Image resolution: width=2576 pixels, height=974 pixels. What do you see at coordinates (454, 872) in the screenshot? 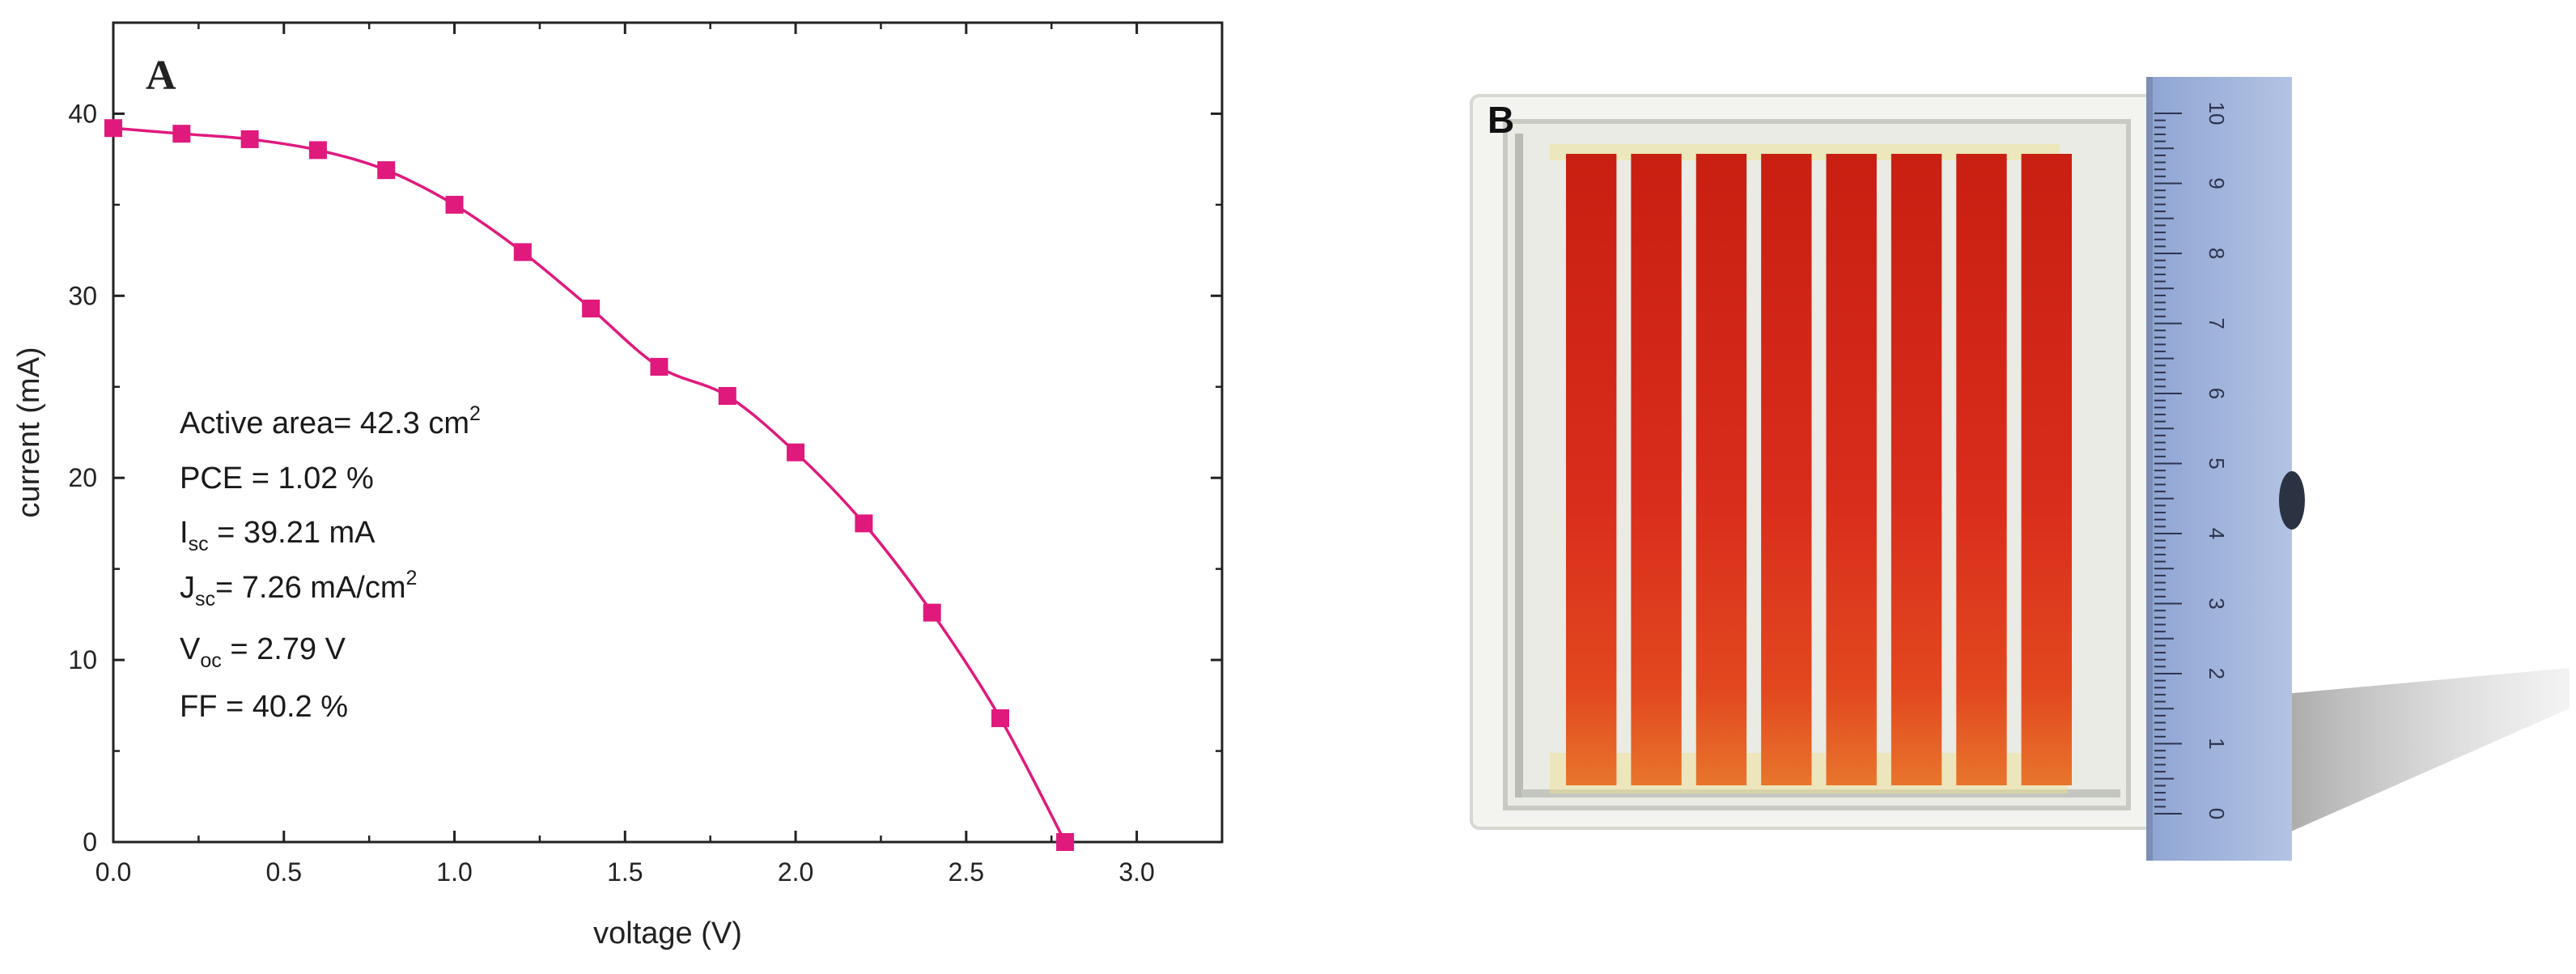
I see `x-tick-label: 1.0` at bounding box center [454, 872].